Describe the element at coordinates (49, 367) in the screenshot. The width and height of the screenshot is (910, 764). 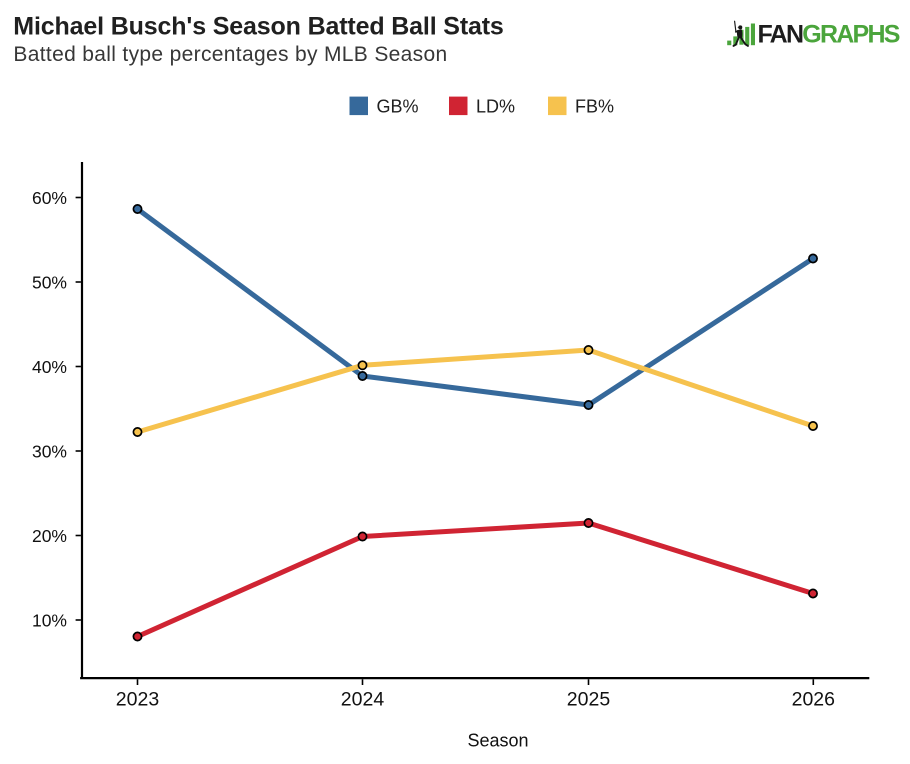
I see `svg-text: 40%` at that location.